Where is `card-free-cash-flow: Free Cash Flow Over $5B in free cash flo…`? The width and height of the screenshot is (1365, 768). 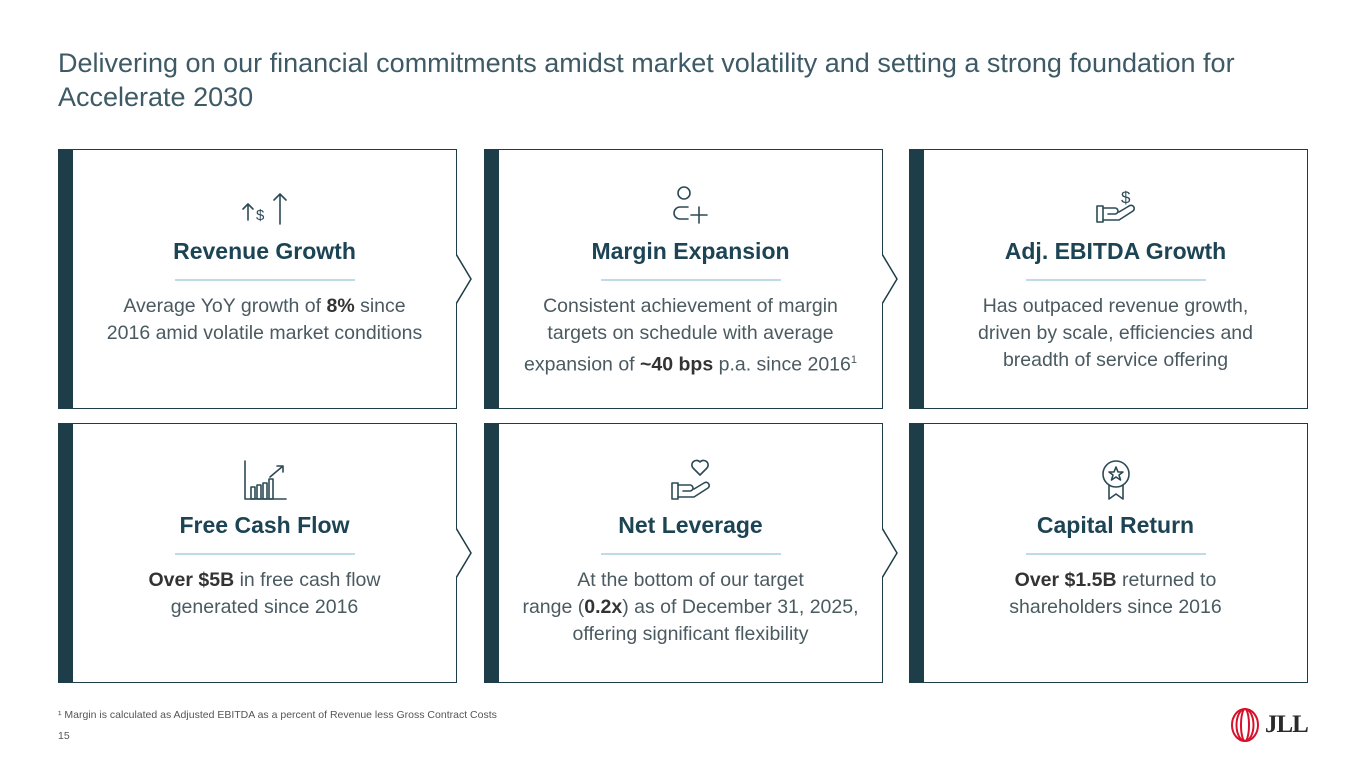
card-free-cash-flow: Free Cash Flow Over $5B in free cash flo… is located at coordinates (257, 553).